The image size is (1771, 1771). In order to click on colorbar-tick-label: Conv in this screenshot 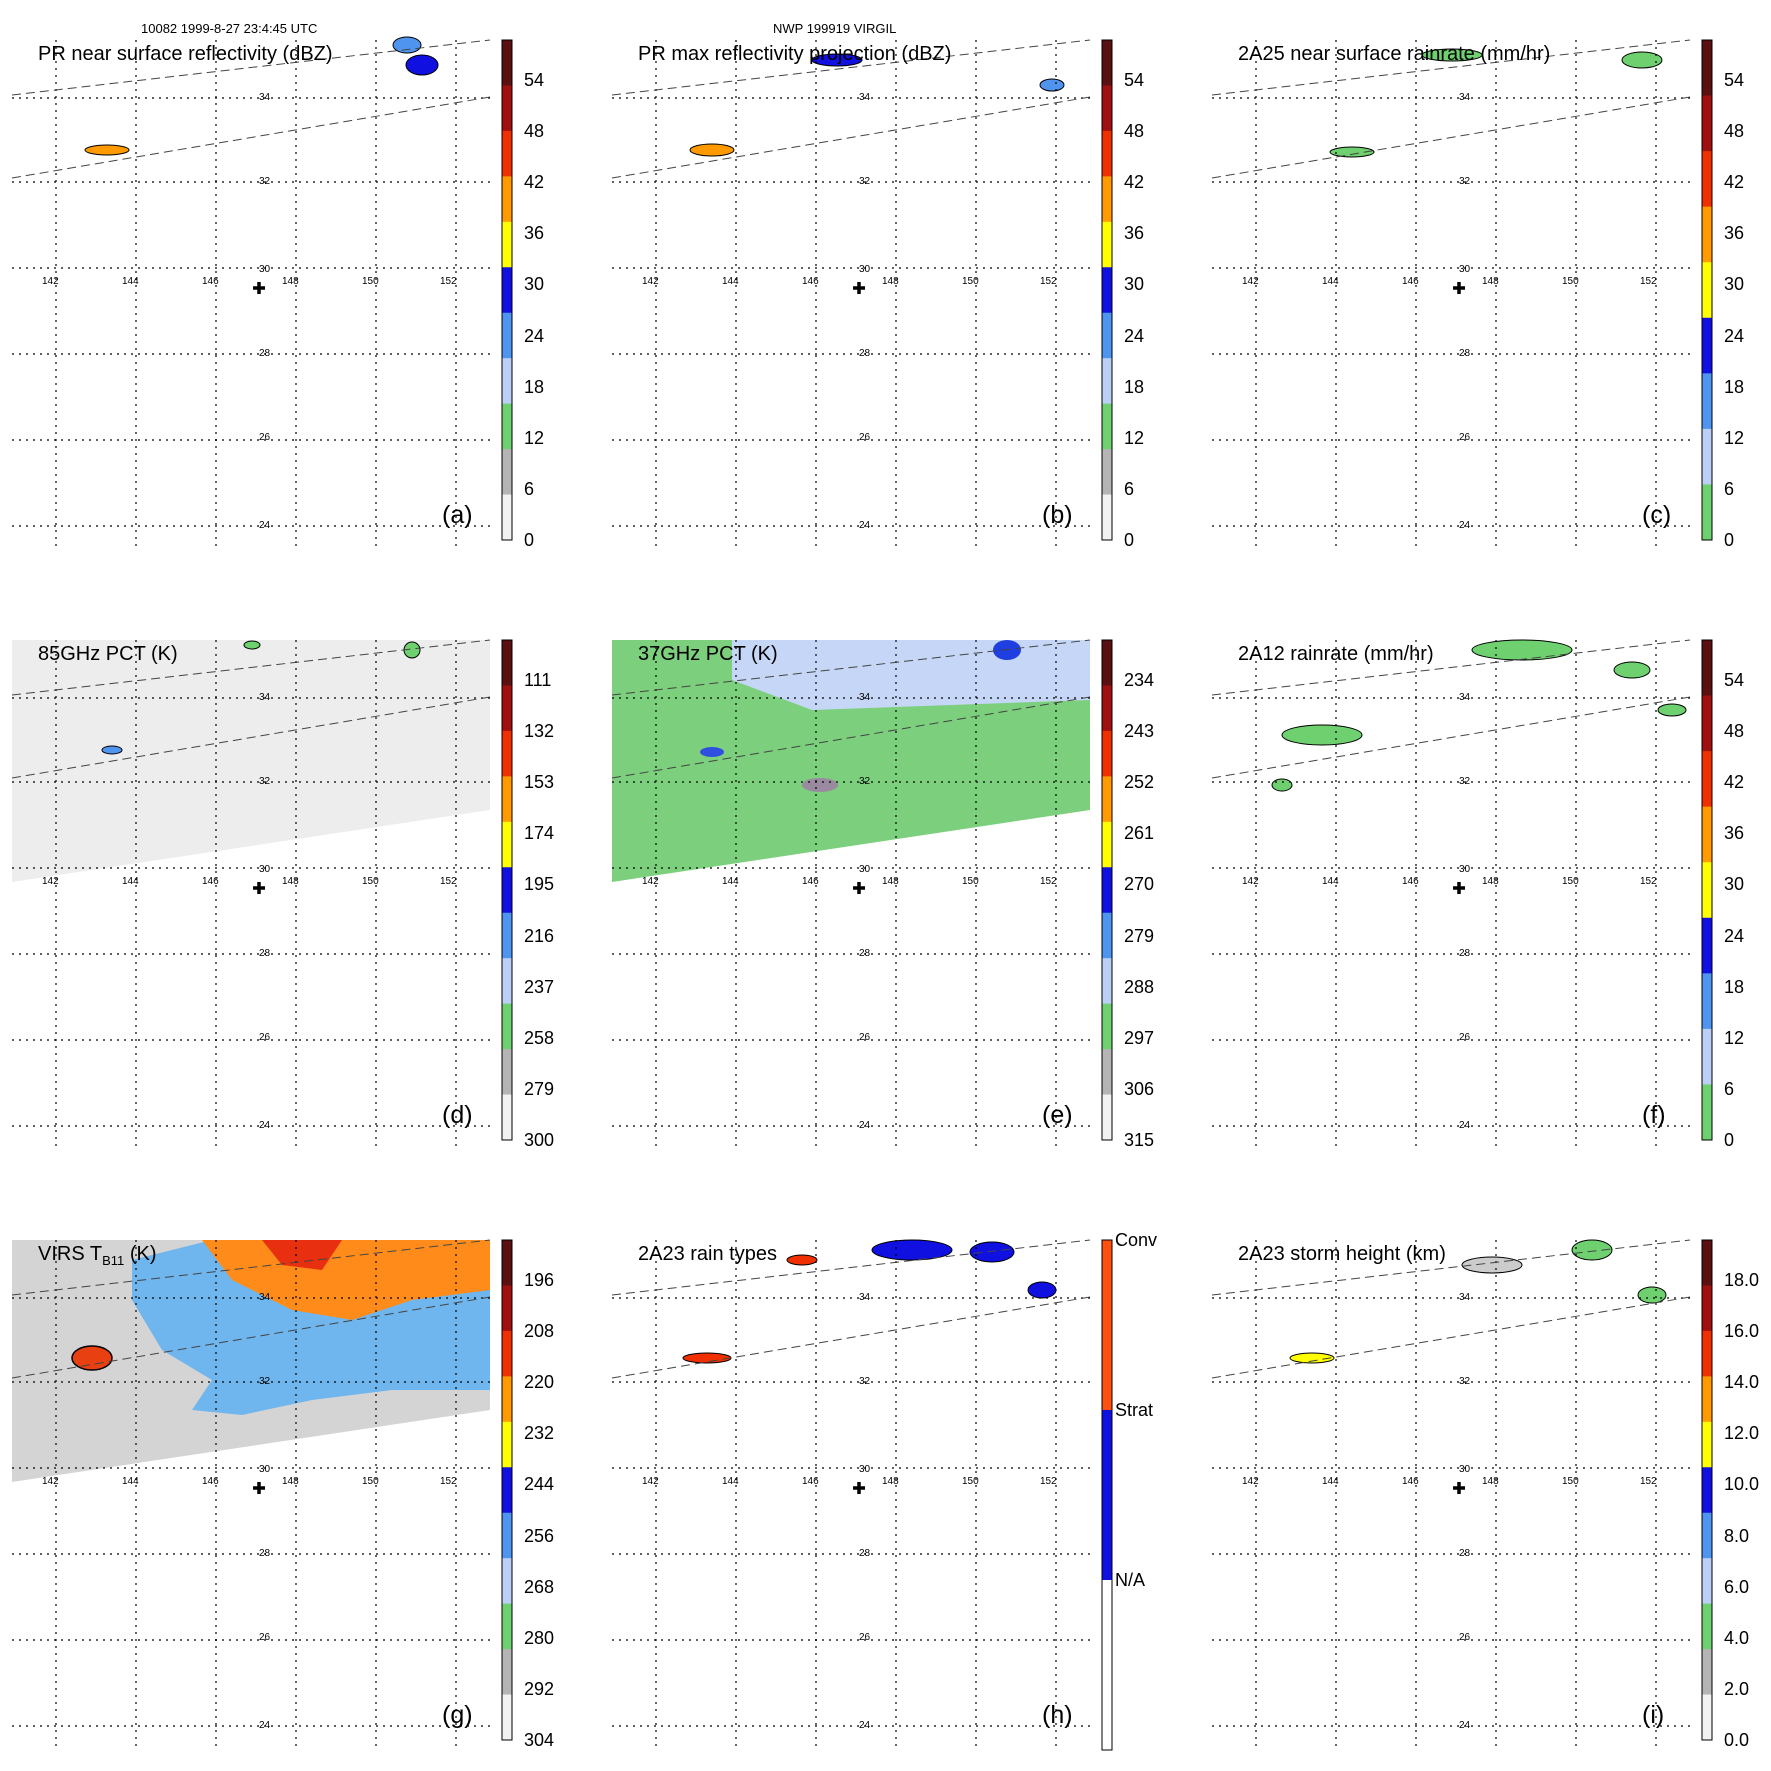, I will do `click(1136, 1240)`.